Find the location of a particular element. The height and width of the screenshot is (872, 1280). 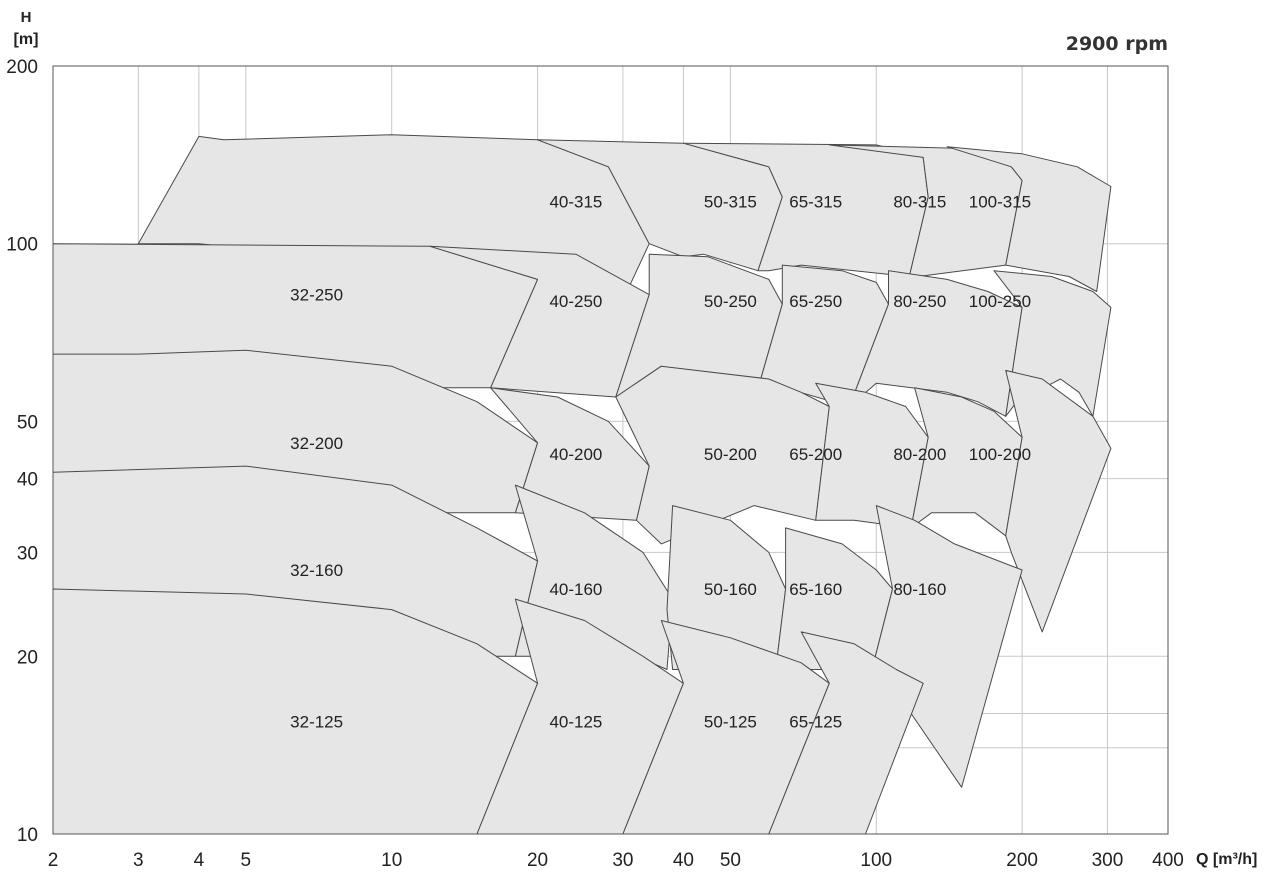

pump-label-80-315: 80-315 is located at coordinates (919, 201).